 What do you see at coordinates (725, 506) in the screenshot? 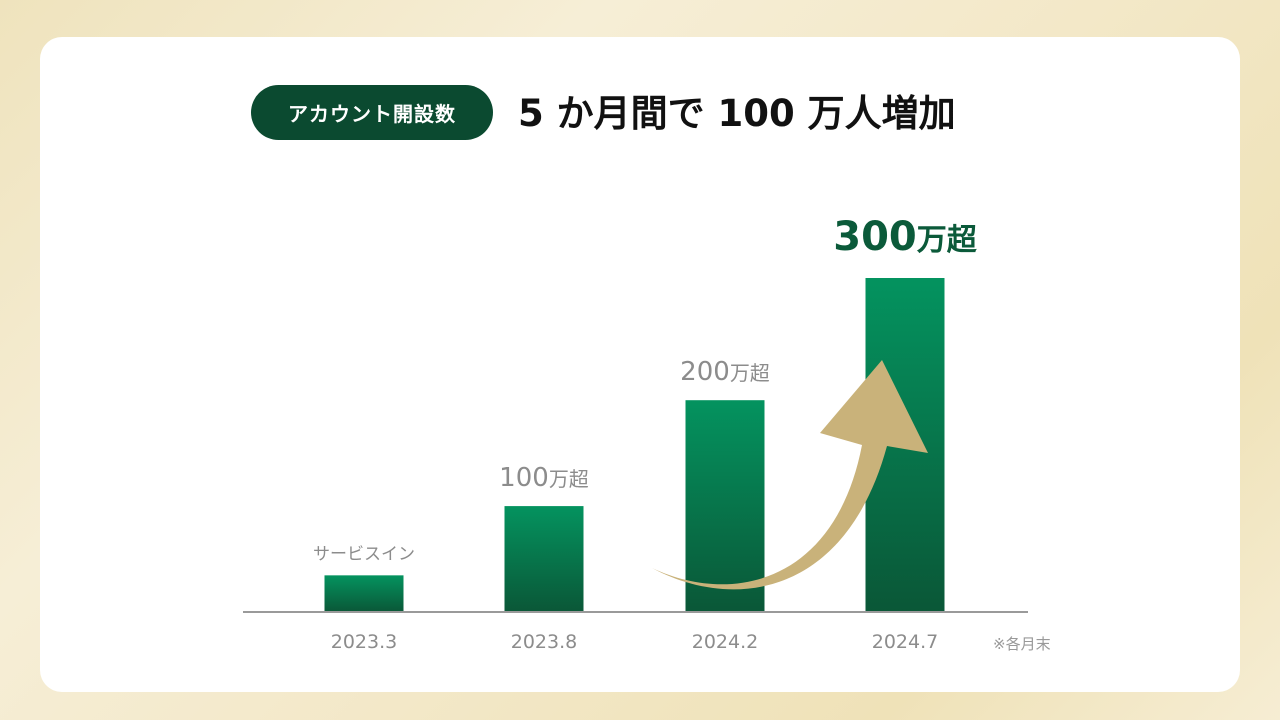
I see `bar-2024.2` at bounding box center [725, 506].